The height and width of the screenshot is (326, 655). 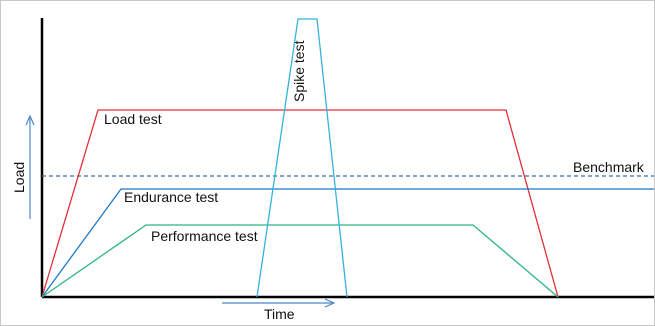 What do you see at coordinates (302, 158) in the screenshot?
I see `spike-test-line` at bounding box center [302, 158].